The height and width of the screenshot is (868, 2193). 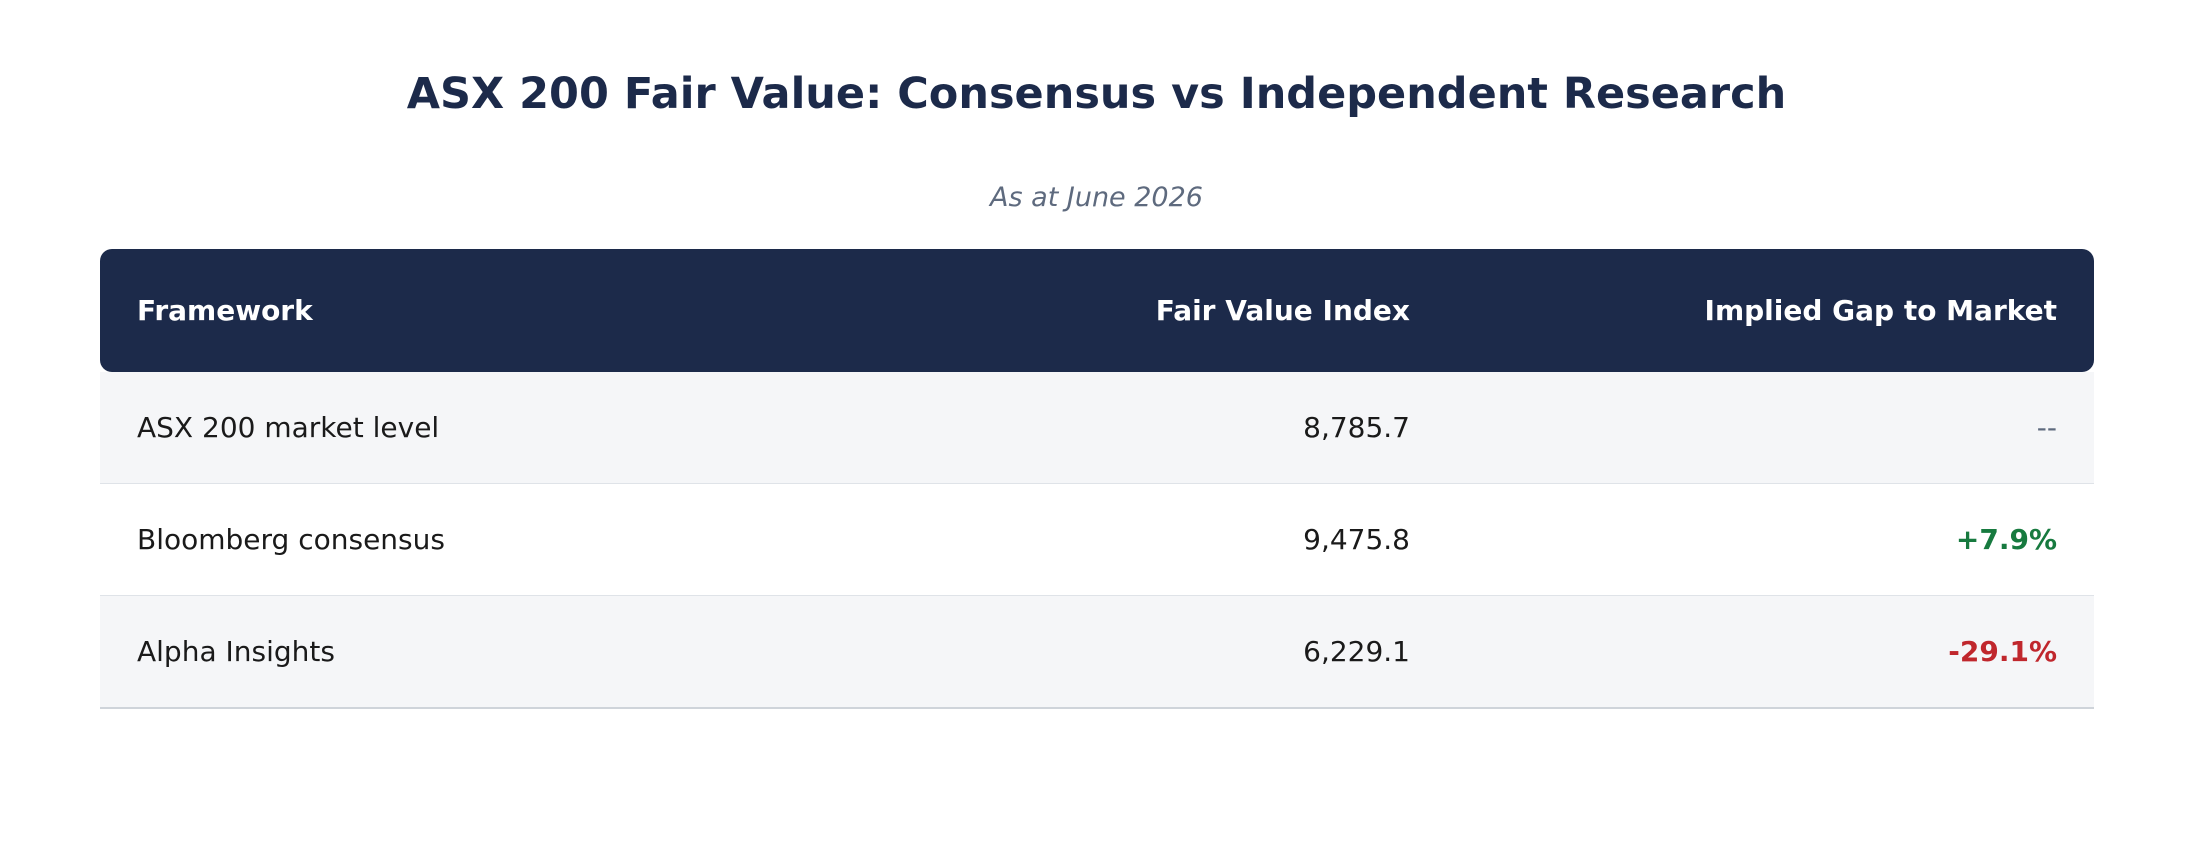 What do you see at coordinates (2046, 427) in the screenshot?
I see `implied-gap-cell: --` at bounding box center [2046, 427].